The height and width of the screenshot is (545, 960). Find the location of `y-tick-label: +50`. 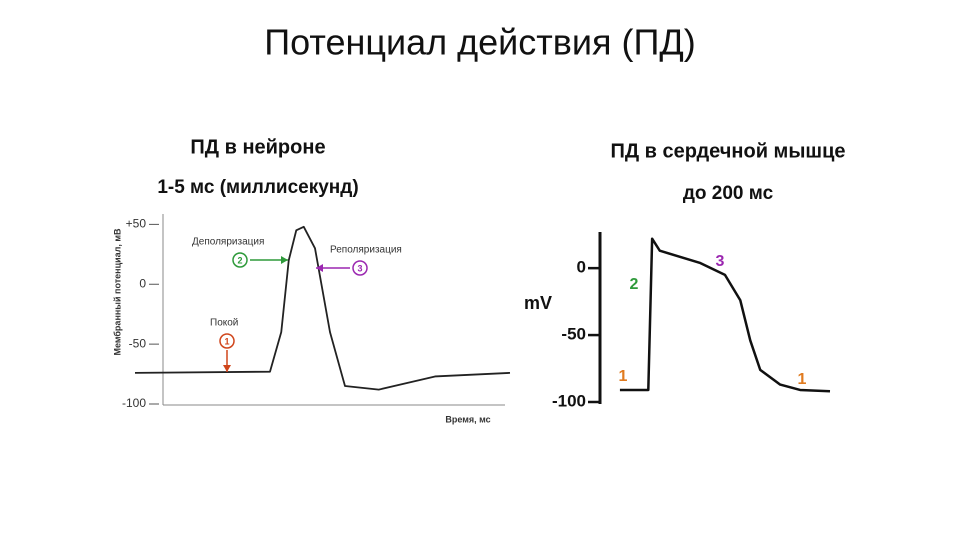

y-tick-label: +50 is located at coordinates (136, 224).